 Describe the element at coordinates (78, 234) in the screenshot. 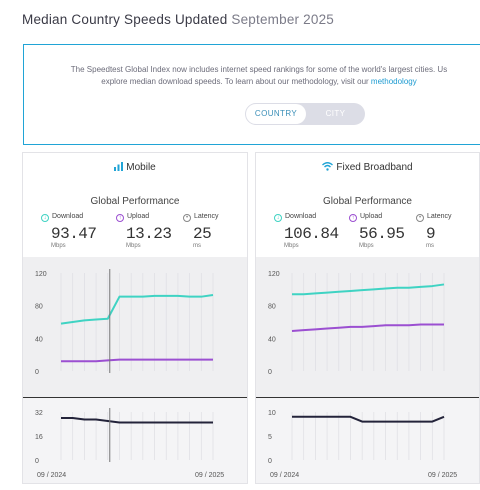

I see `mobile-download-value: 93.47` at that location.